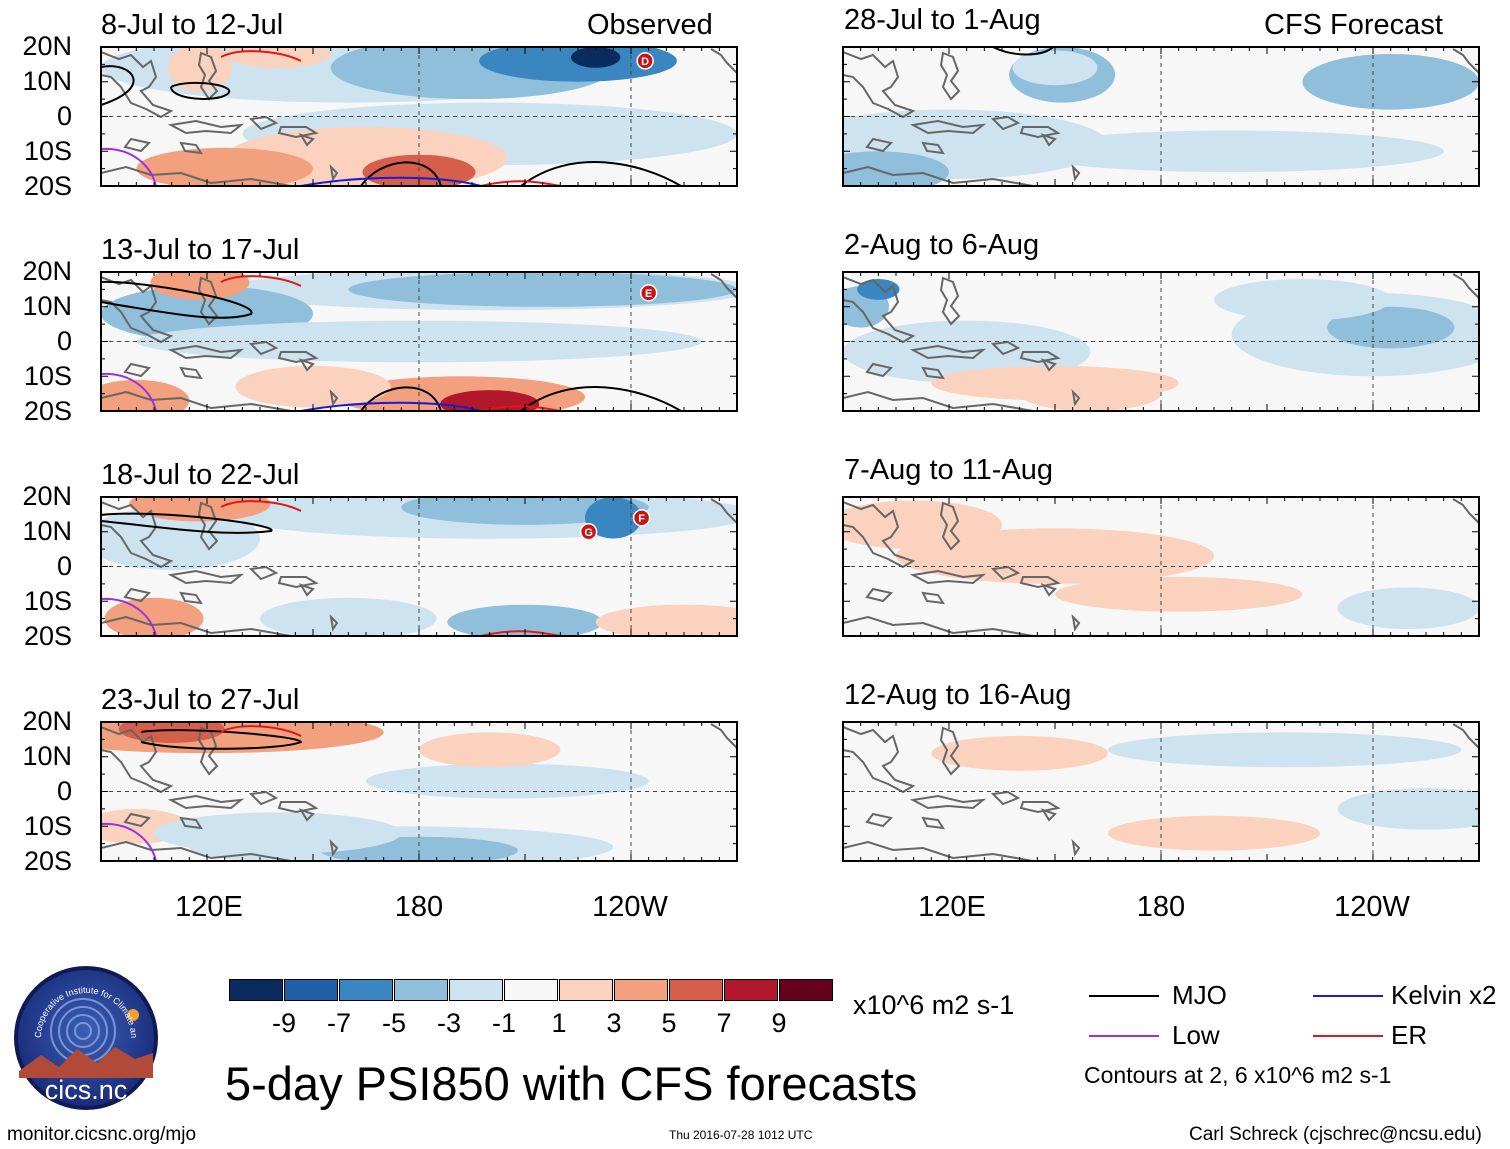 Image resolution: width=1510 pixels, height=1149 pixels. What do you see at coordinates (1348, 996) in the screenshot?
I see `legend-swatch-kelvin` at bounding box center [1348, 996].